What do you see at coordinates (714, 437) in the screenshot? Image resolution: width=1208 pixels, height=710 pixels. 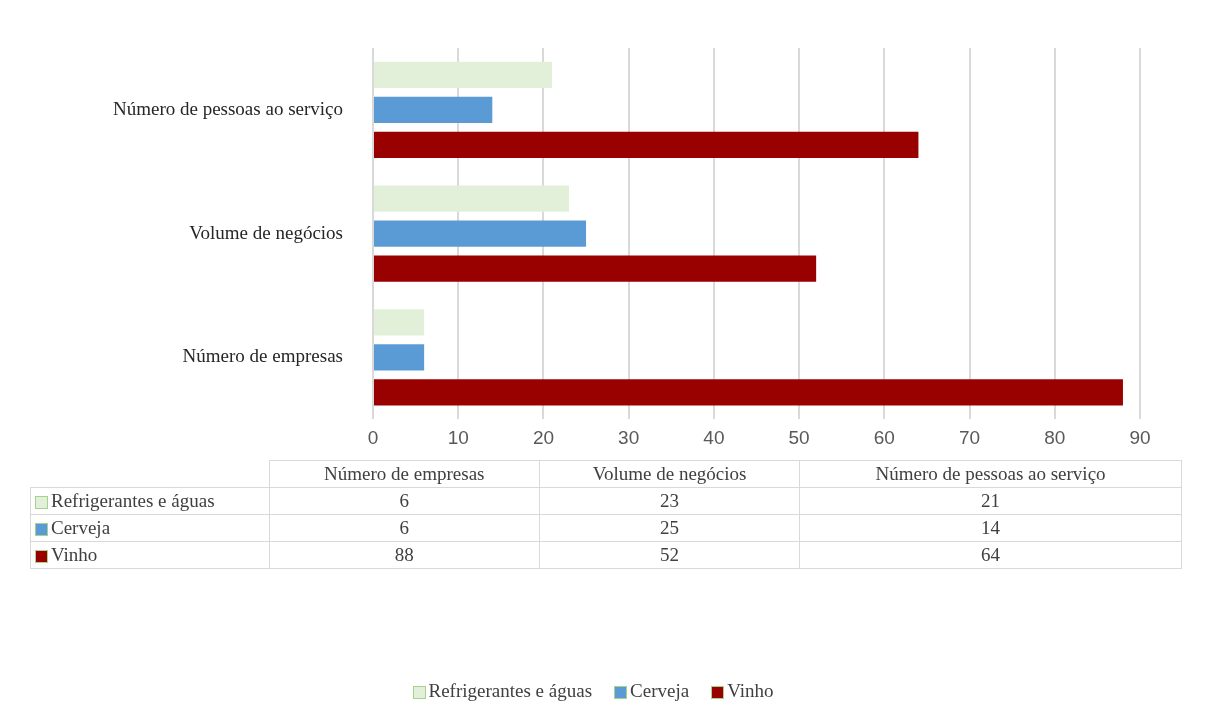 I see `x-tick-label: 40` at bounding box center [714, 437].